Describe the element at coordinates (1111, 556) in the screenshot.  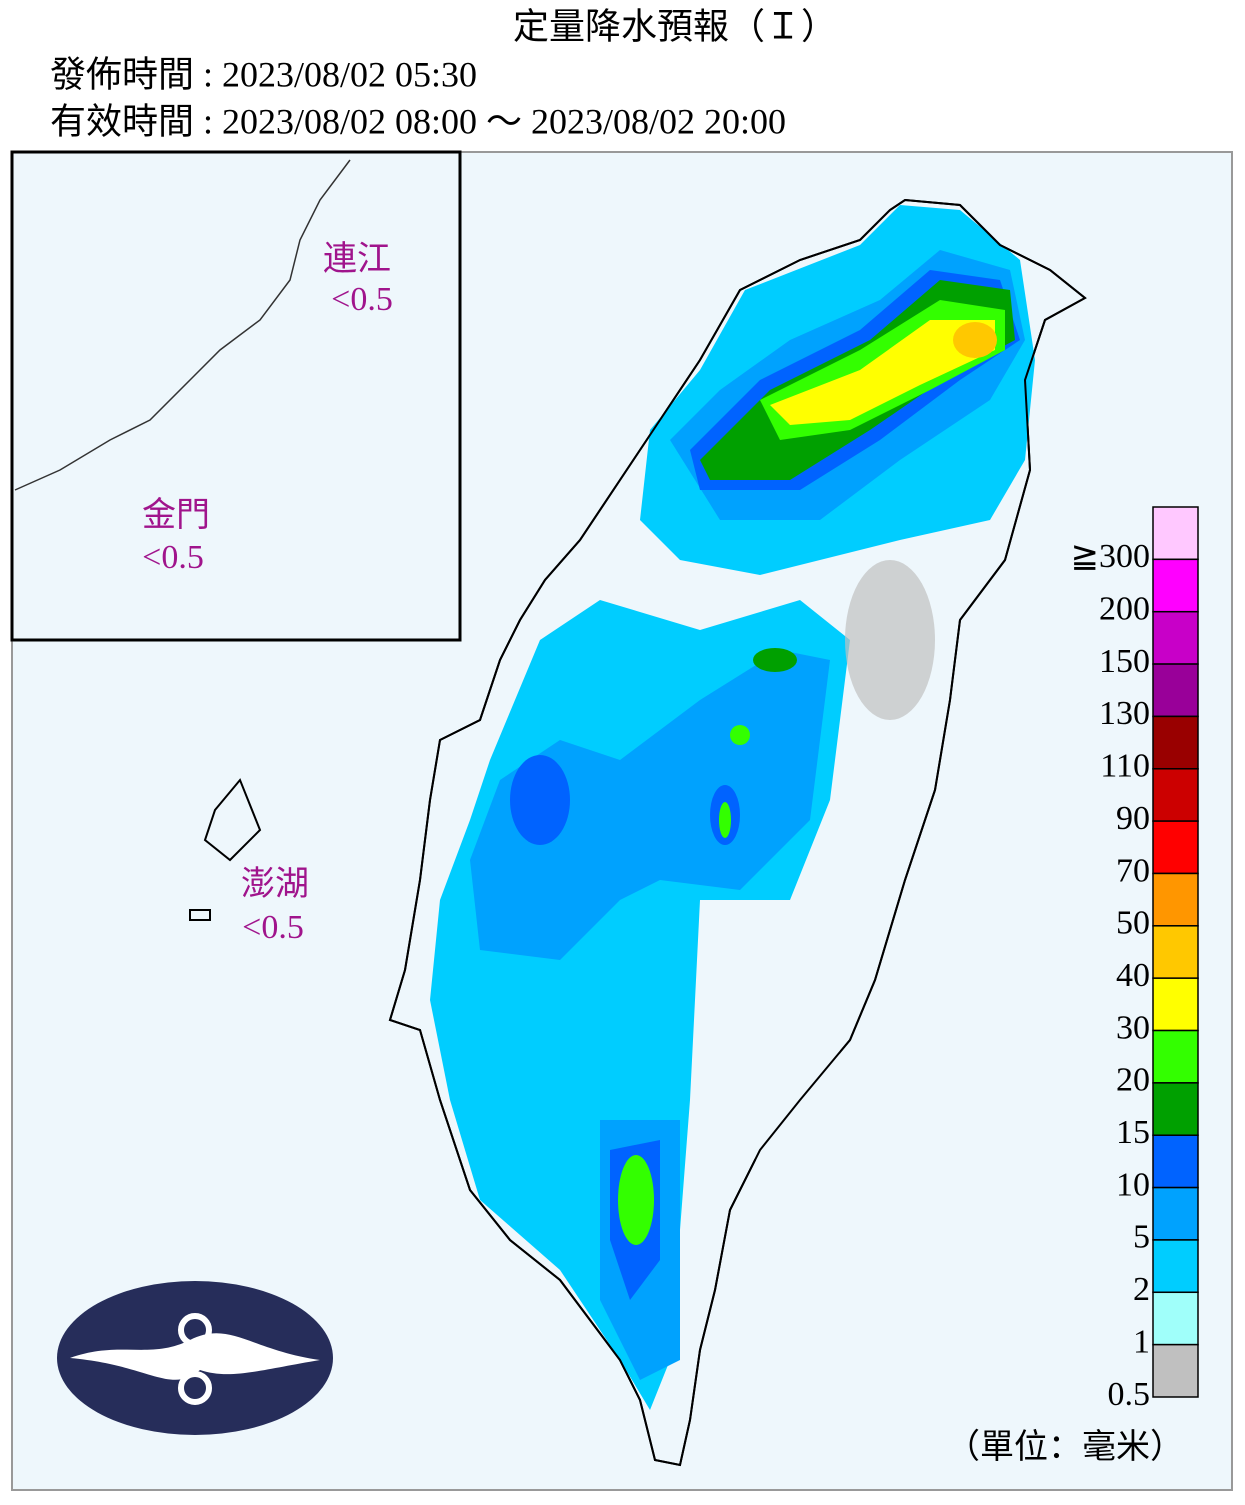
I see `legend-label: ≧300` at that location.